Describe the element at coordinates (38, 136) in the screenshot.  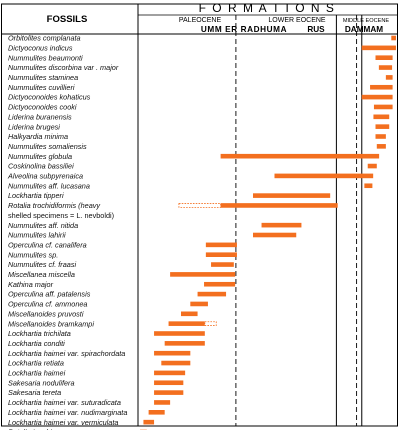
I see `fossil-name: Halkyardia minima` at that location.